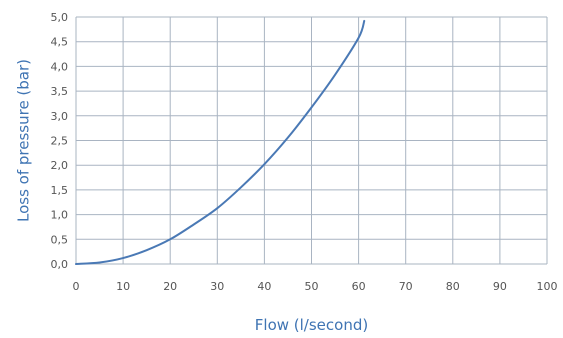  I want to click on x-tick-label: 20, so click(170, 286).